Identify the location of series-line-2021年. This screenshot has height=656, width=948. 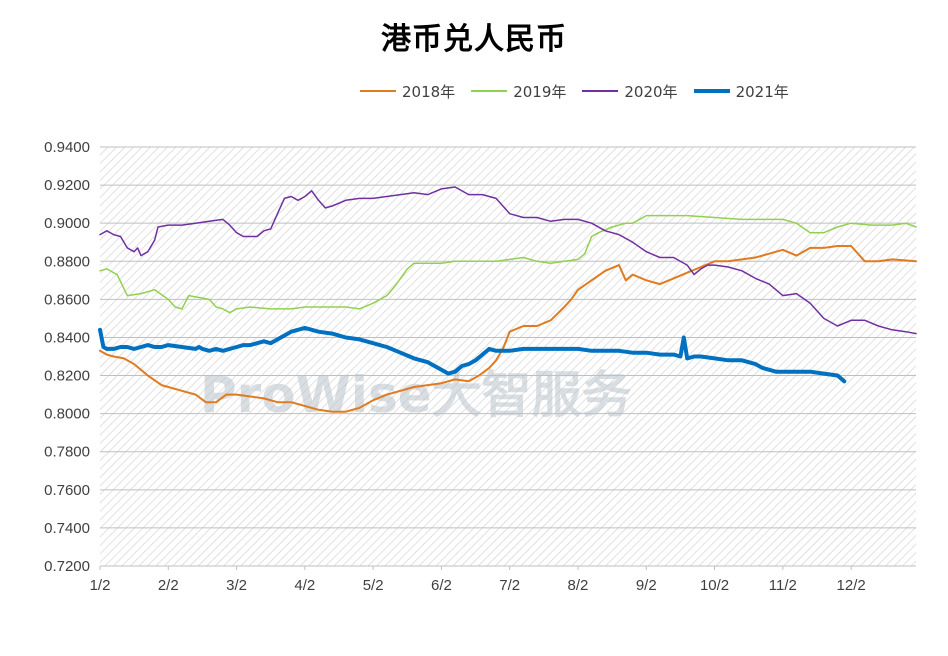
(472, 354).